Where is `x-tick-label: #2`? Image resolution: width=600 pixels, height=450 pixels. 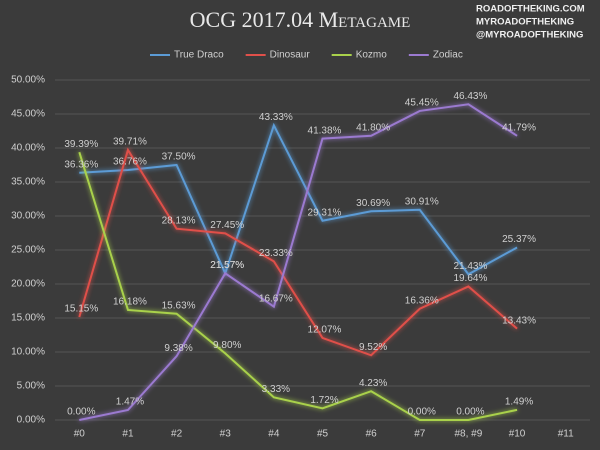
x-tick-label: #2 is located at coordinates (177, 434).